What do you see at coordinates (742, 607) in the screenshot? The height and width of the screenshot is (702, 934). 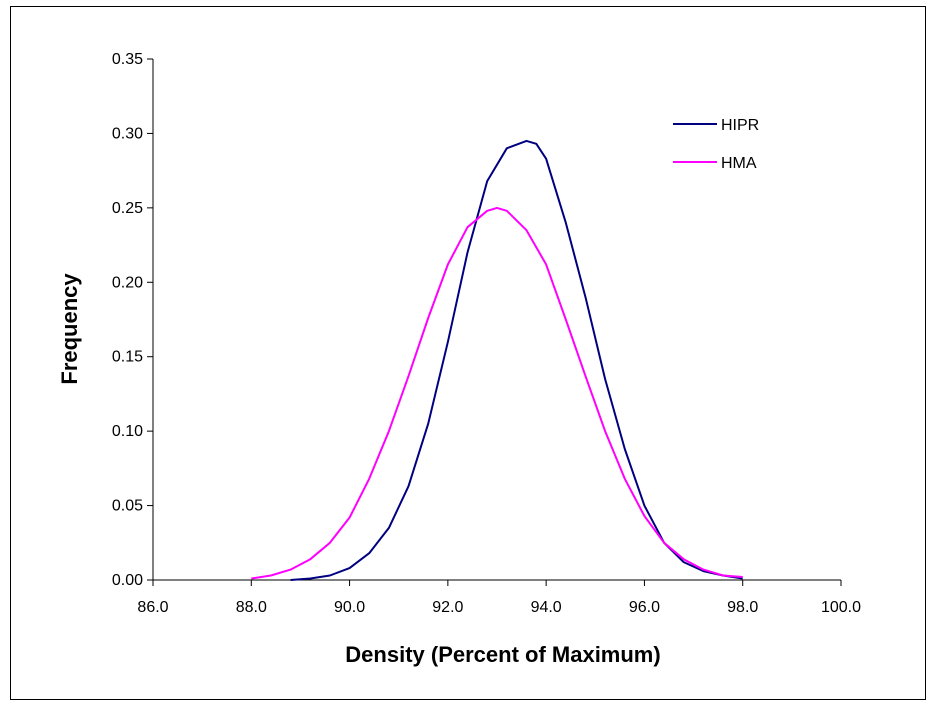 I see `x-tick-label: 98.0` at bounding box center [742, 607].